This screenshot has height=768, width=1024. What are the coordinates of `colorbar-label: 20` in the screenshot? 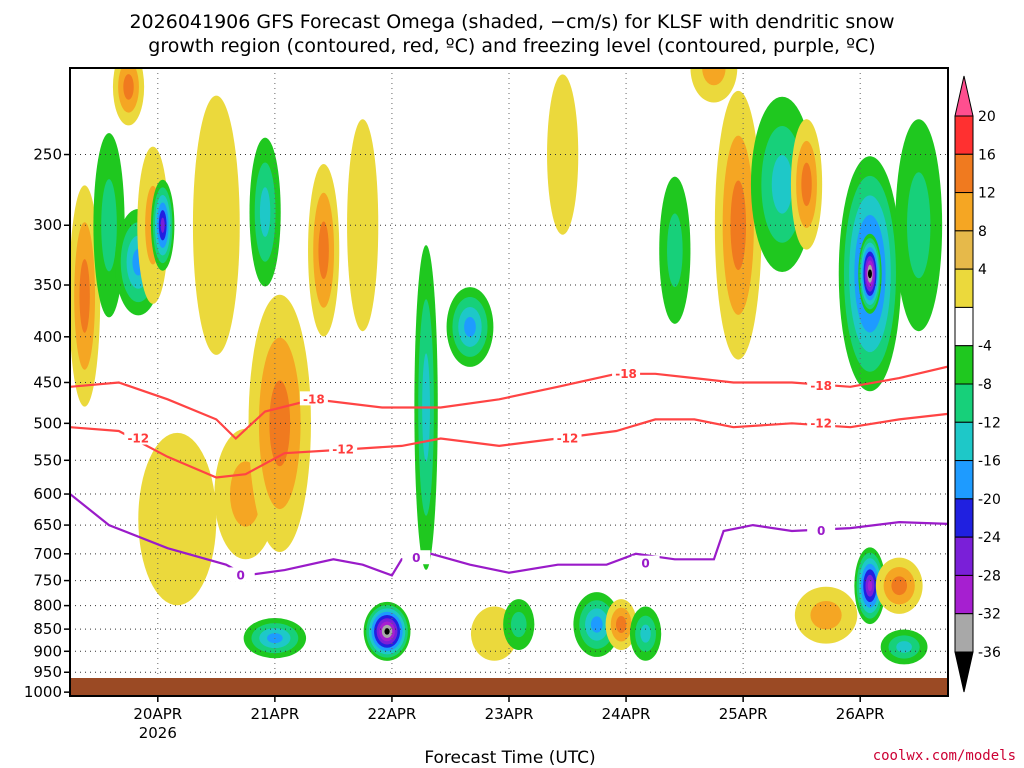 It's located at (987, 117).